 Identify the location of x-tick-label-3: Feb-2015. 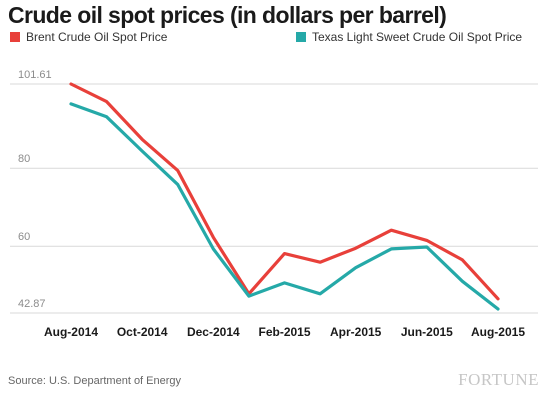
(284, 332).